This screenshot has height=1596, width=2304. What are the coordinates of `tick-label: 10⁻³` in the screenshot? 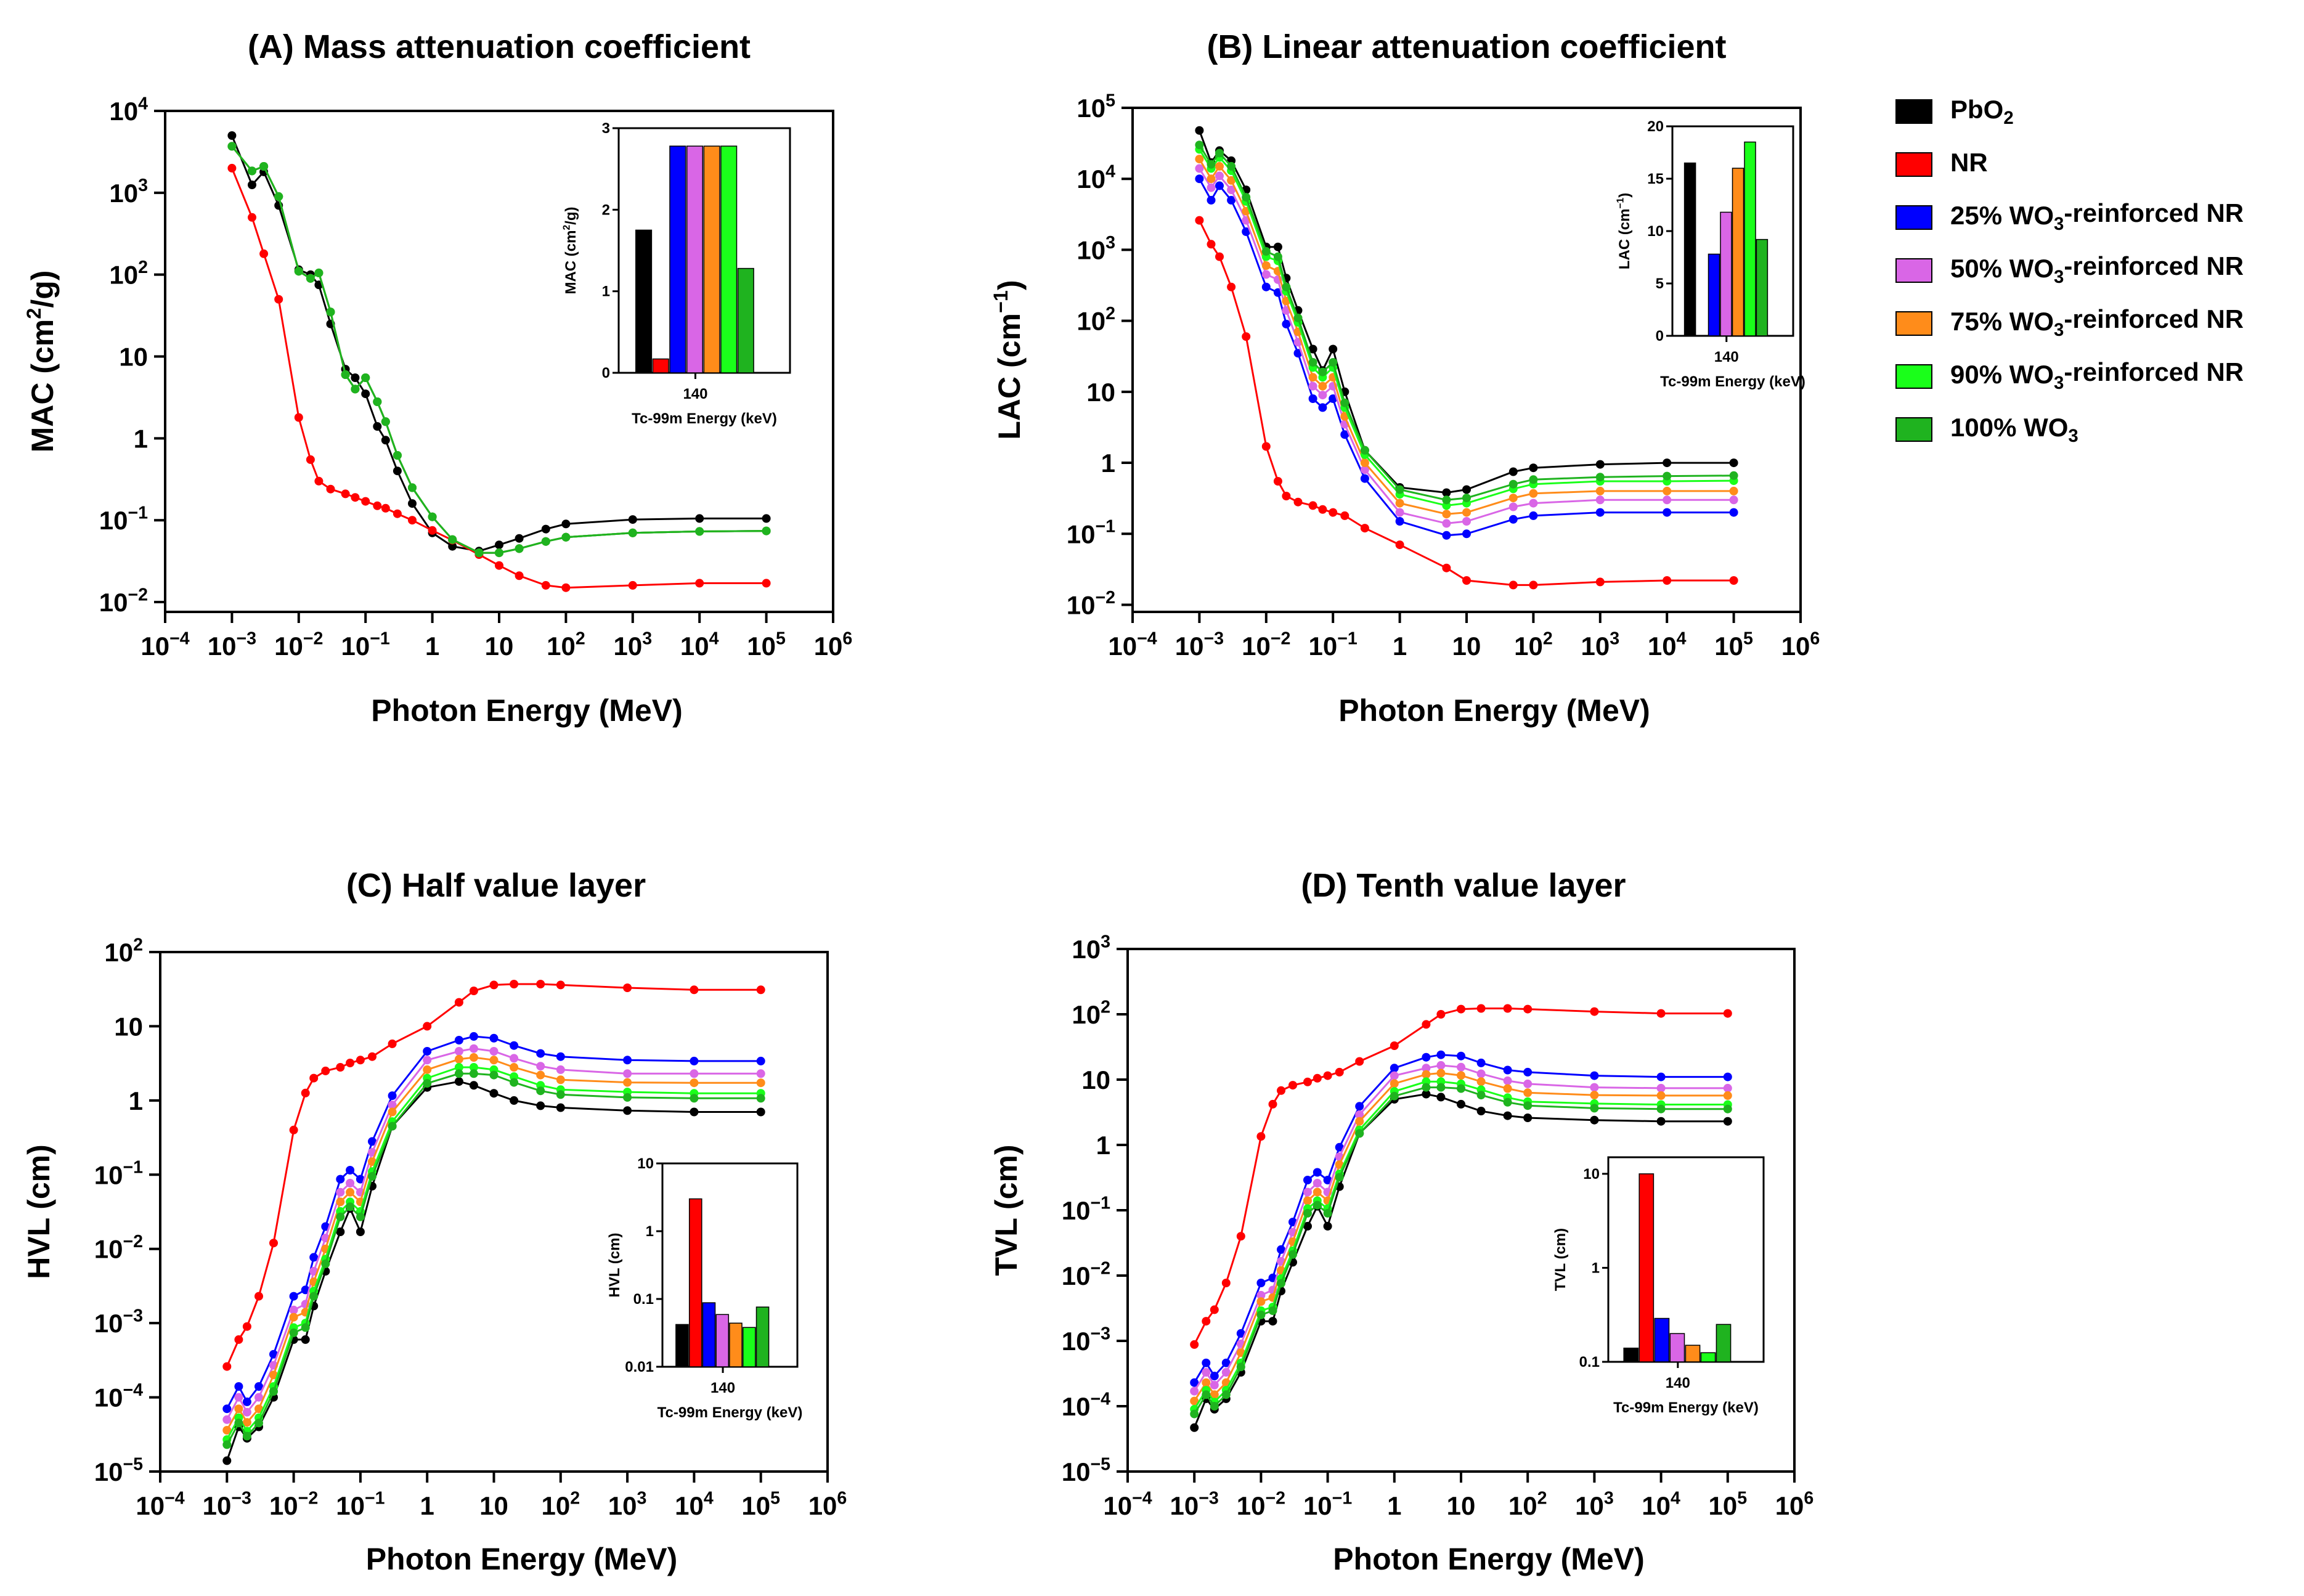 It's located at (1194, 1504).